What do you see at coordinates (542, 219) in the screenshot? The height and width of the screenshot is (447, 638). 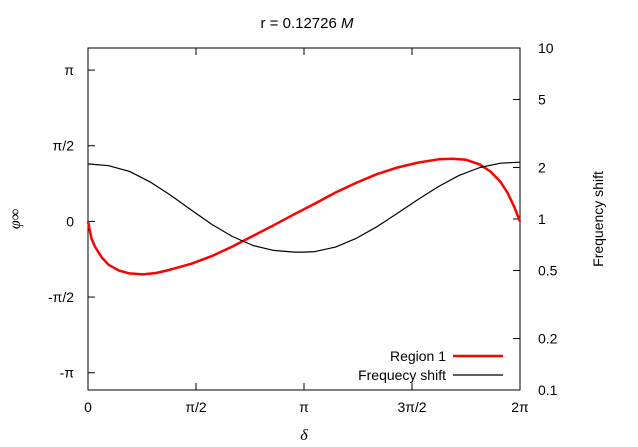 I see `y2-tick-label: 1` at bounding box center [542, 219].